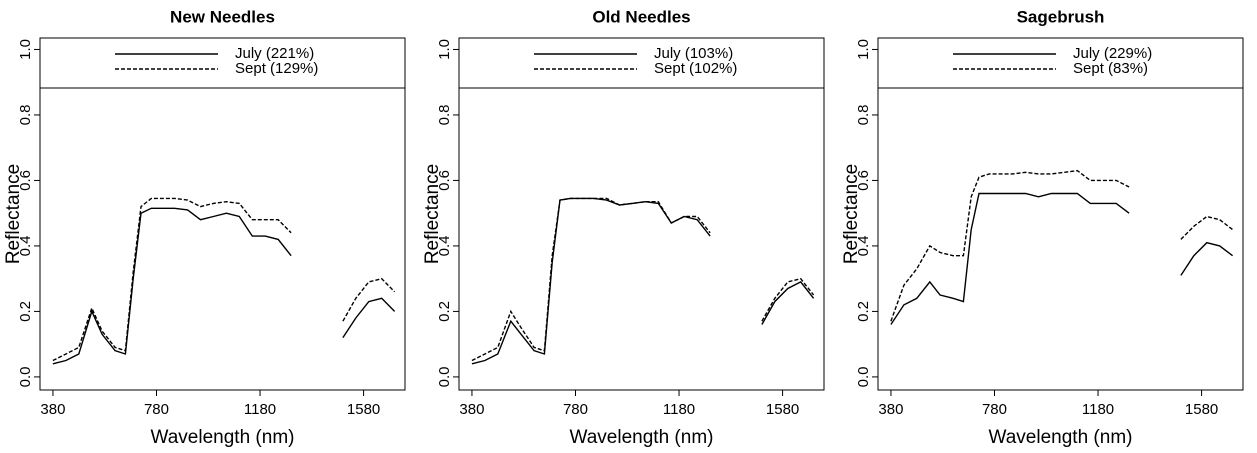  Describe the element at coordinates (274, 53) in the screenshot. I see `legend-label: July (221%)` at that location.